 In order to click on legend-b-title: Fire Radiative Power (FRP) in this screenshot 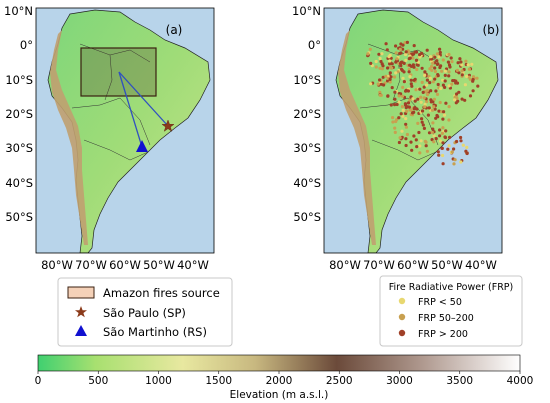, I will do `click(451, 287)`.